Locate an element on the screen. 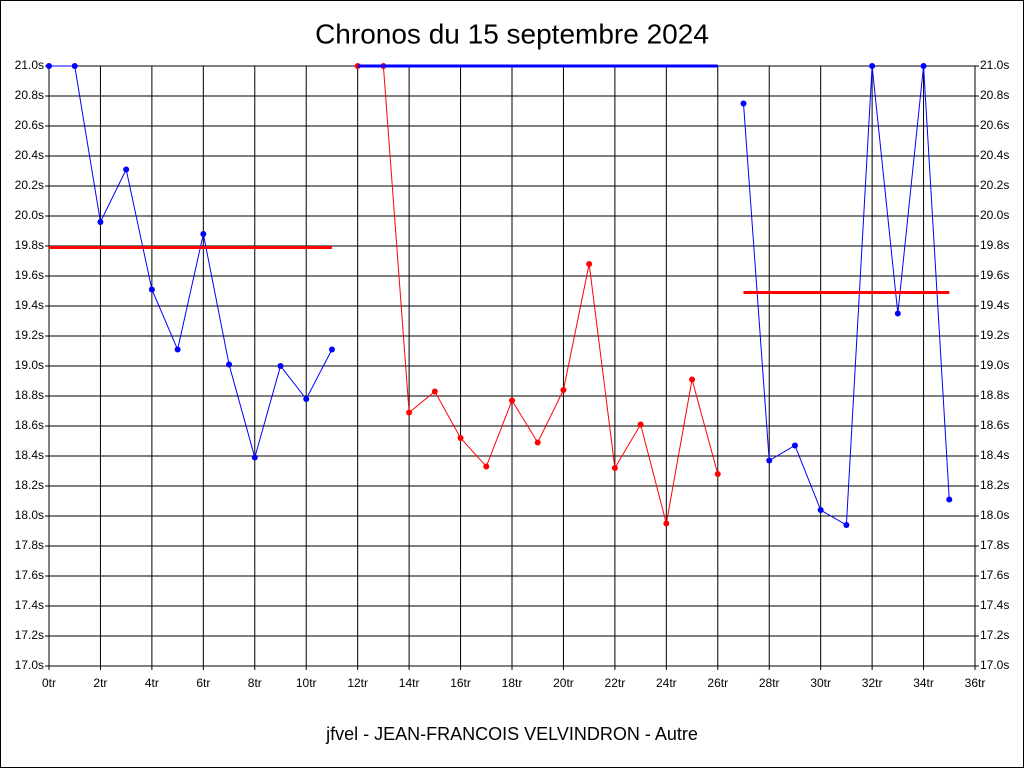 The image size is (1024, 768). x-tick-label: 0tr is located at coordinates (49, 683).